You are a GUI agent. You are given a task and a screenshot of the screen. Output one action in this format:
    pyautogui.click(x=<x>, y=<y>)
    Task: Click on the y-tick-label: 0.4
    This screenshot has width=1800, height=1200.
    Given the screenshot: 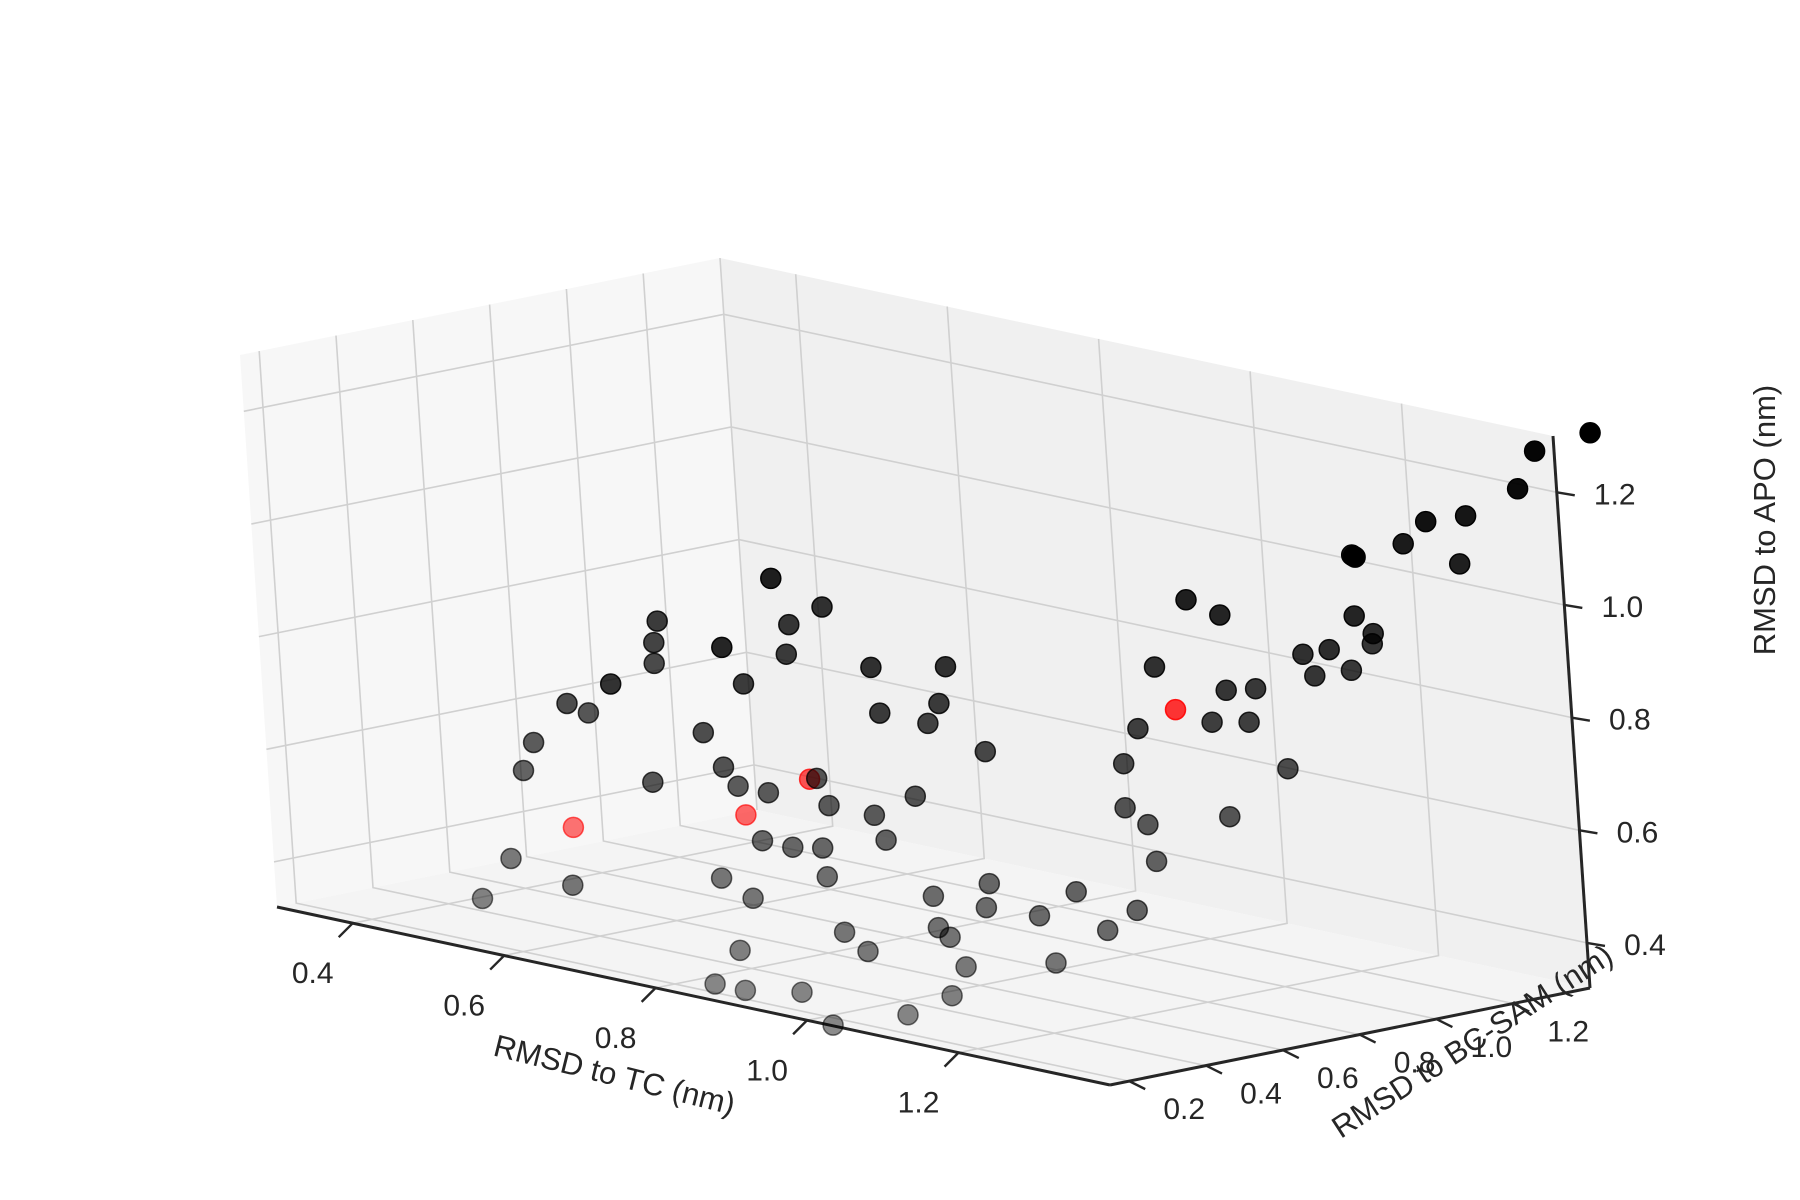 What is the action you would take?
    pyautogui.click(x=1261, y=1094)
    